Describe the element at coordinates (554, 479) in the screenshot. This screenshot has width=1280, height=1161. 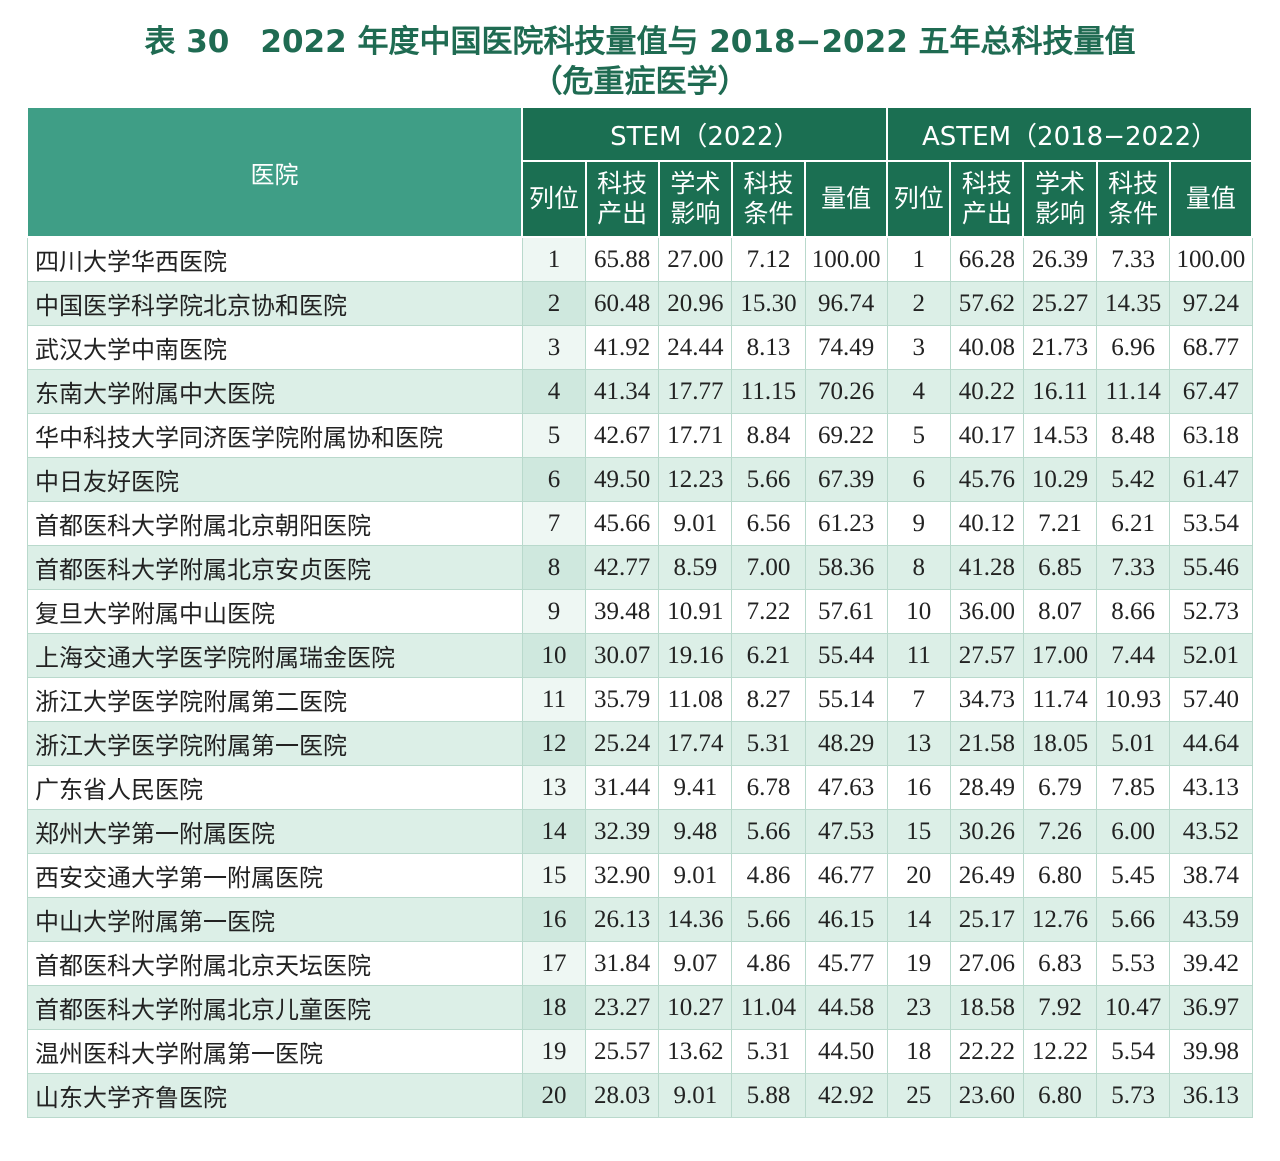
I see `stem-rank-cell: 6` at that location.